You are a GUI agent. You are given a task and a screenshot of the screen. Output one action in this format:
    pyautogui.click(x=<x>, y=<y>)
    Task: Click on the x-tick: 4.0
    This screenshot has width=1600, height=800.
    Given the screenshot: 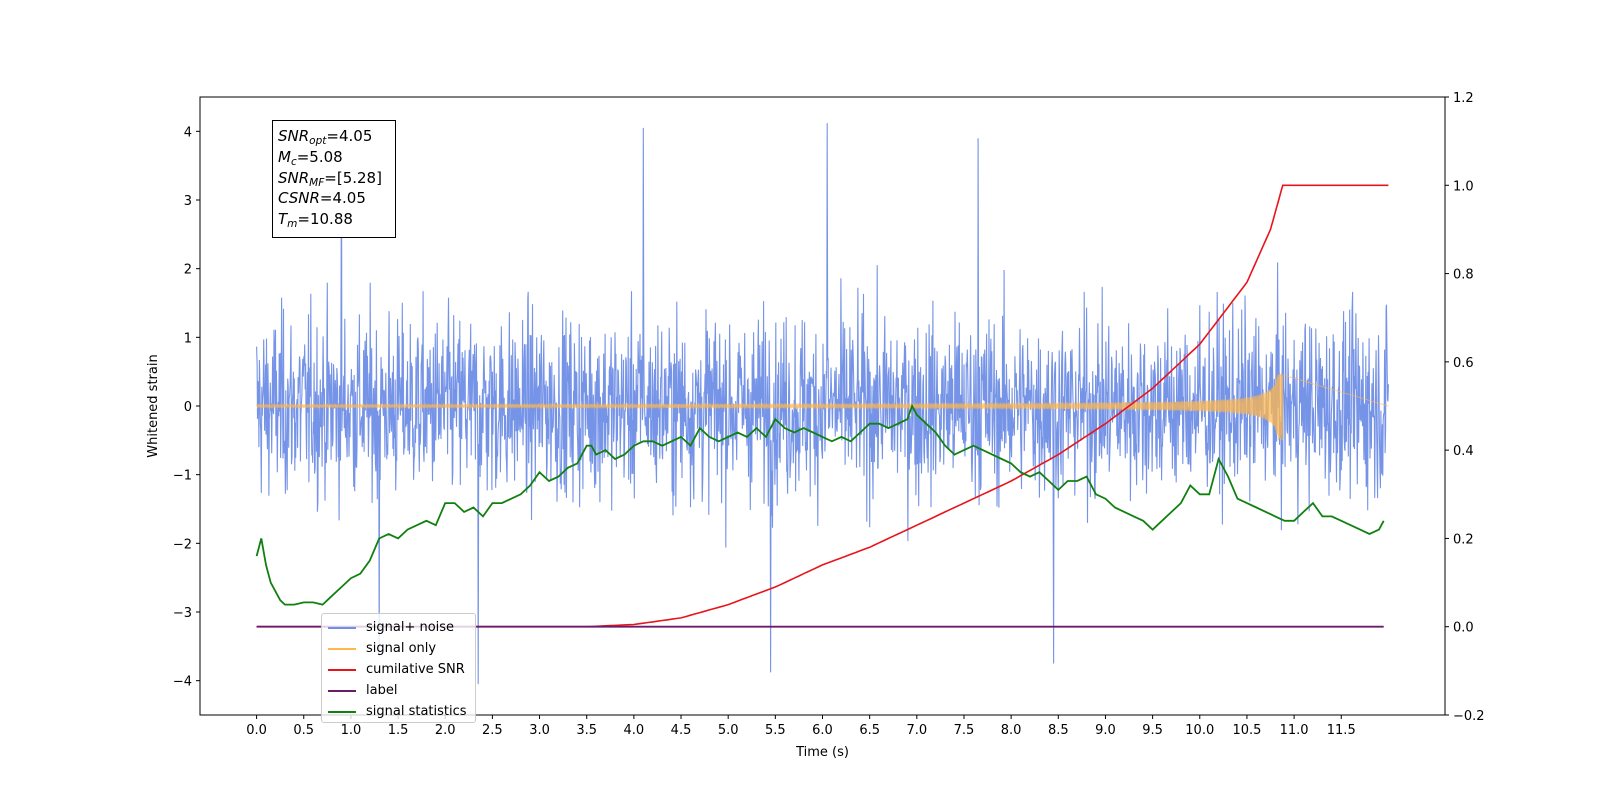 What is the action you would take?
    pyautogui.click(x=634, y=726)
    